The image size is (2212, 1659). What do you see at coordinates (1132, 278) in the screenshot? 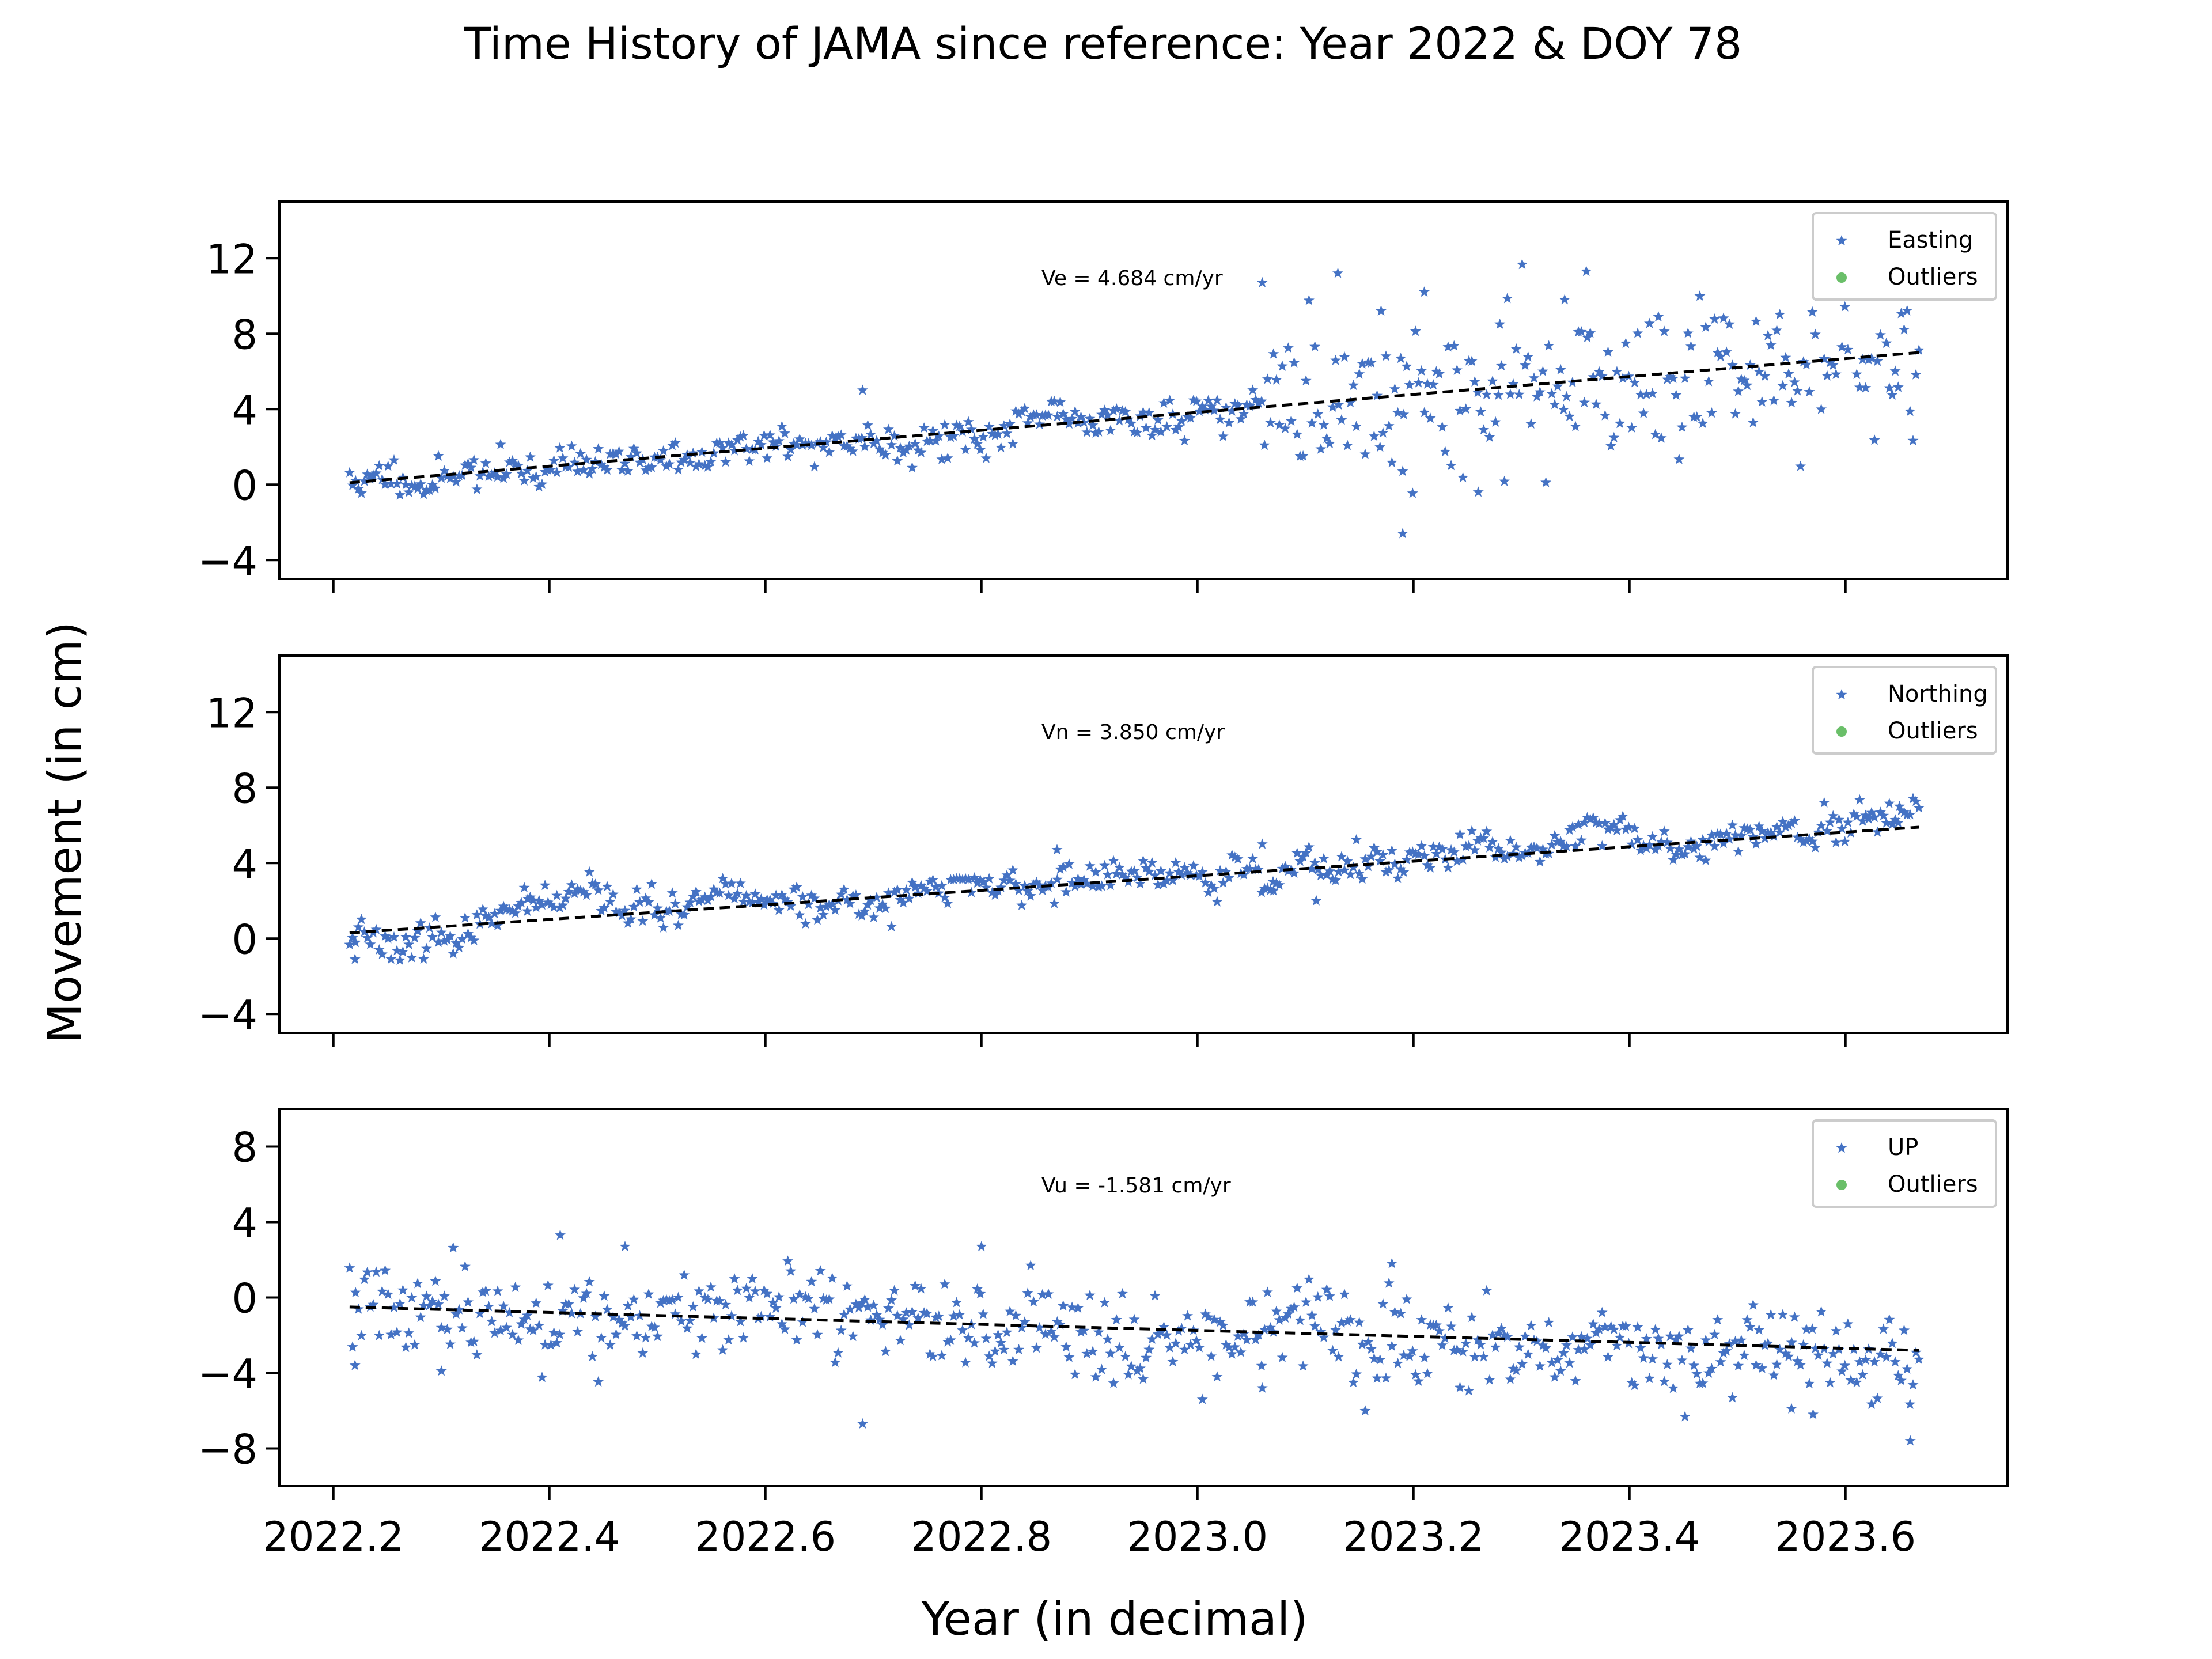
I see `velocity-label: Ve = 4.684 cm/yr` at bounding box center [1132, 278].